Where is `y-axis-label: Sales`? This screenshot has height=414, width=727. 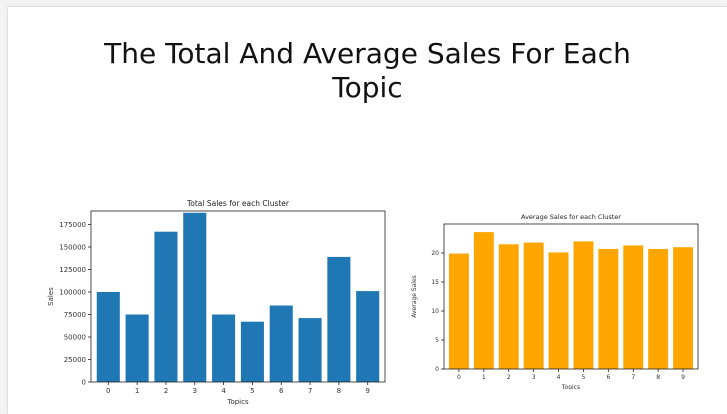 y-axis-label: Sales is located at coordinates (51, 296).